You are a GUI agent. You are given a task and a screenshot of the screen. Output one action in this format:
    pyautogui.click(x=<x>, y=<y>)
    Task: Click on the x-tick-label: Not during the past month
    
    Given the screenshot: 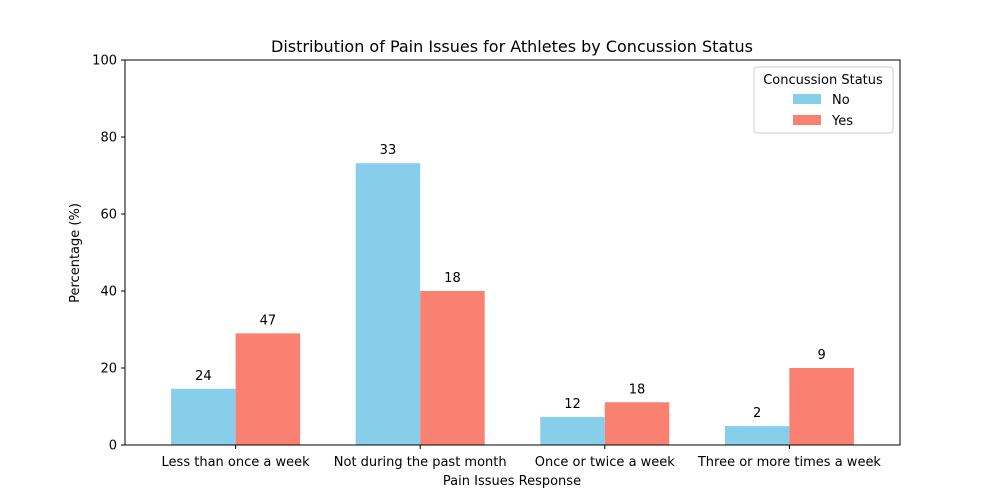 What is the action you would take?
    pyautogui.click(x=420, y=462)
    